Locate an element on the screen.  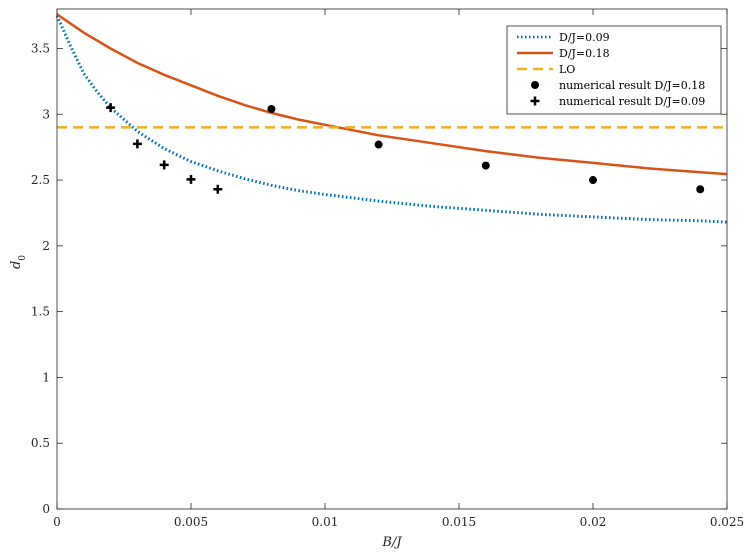
x-tick-label: 0 is located at coordinates (57, 522).